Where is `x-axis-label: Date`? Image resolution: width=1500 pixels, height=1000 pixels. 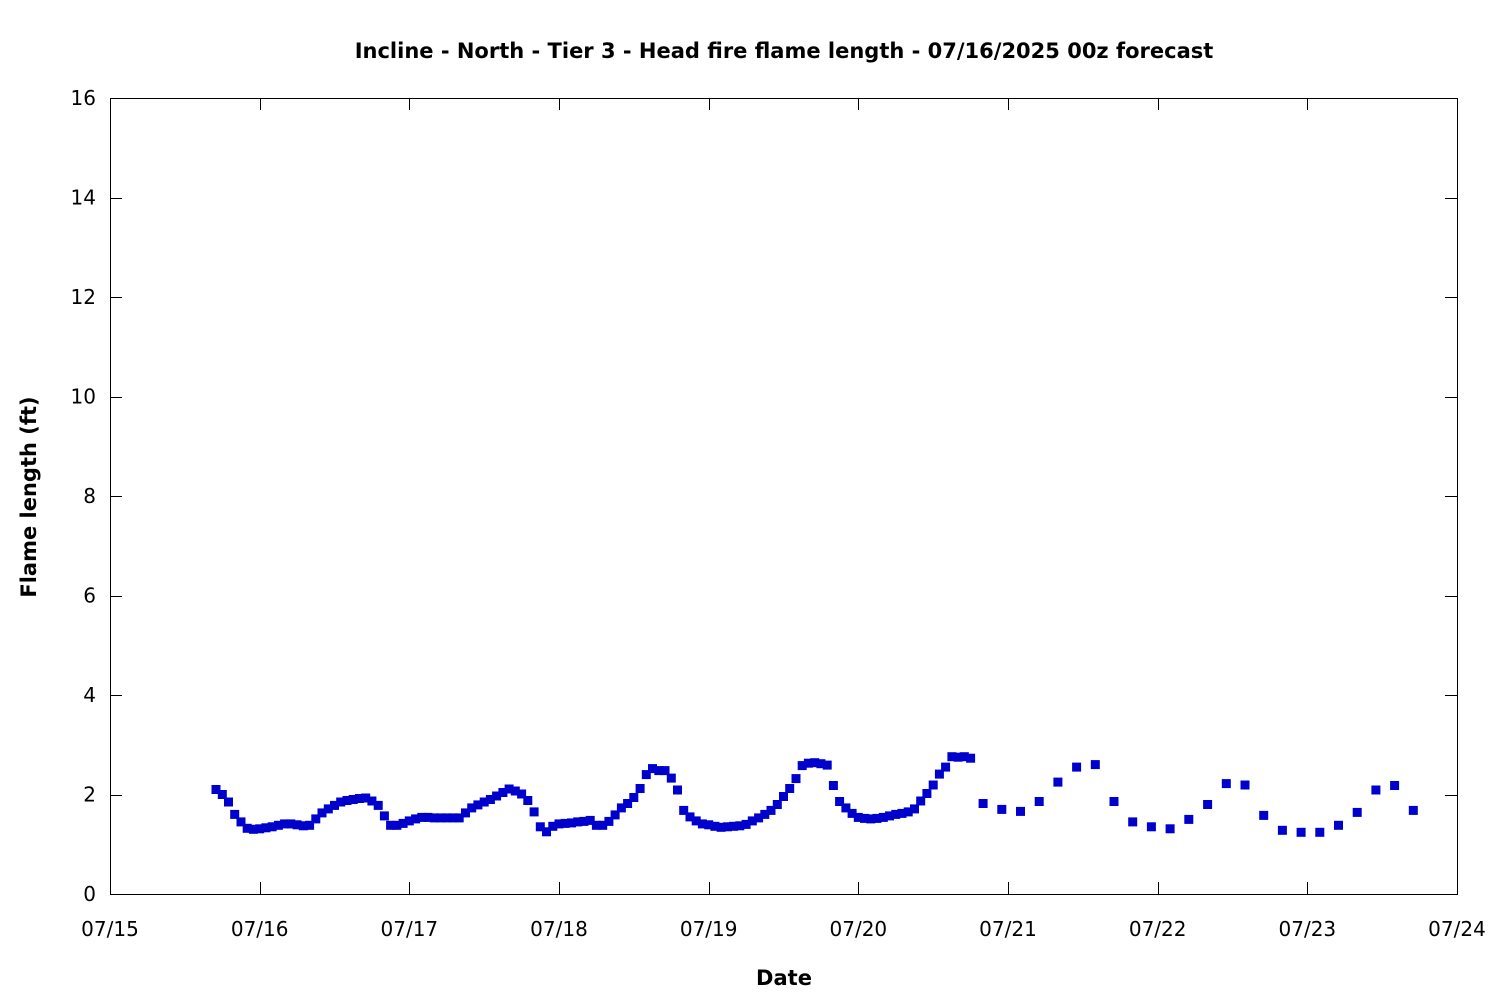
x-axis-label: Date is located at coordinates (784, 978).